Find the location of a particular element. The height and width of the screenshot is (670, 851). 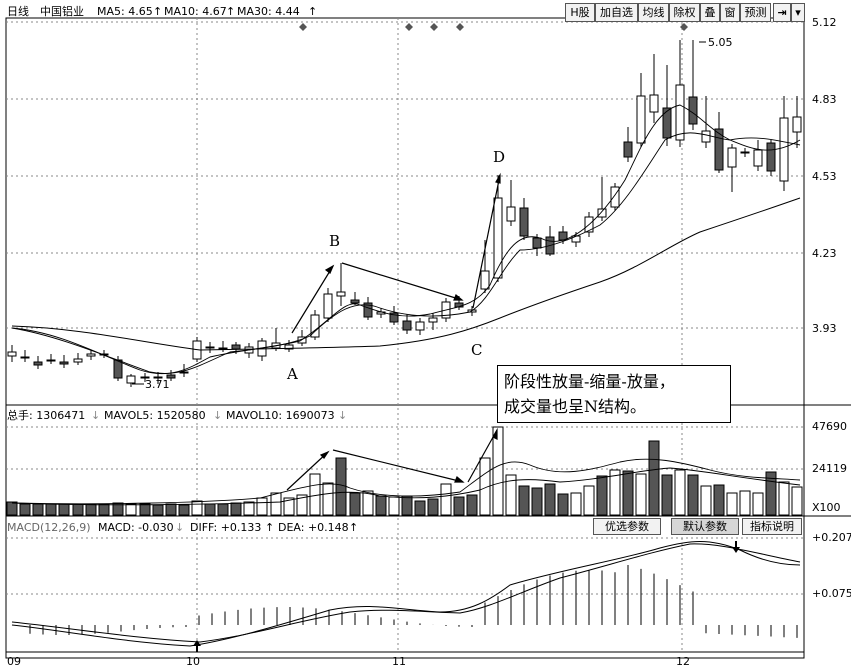

volume-average-lines is located at coordinates (406, 482).